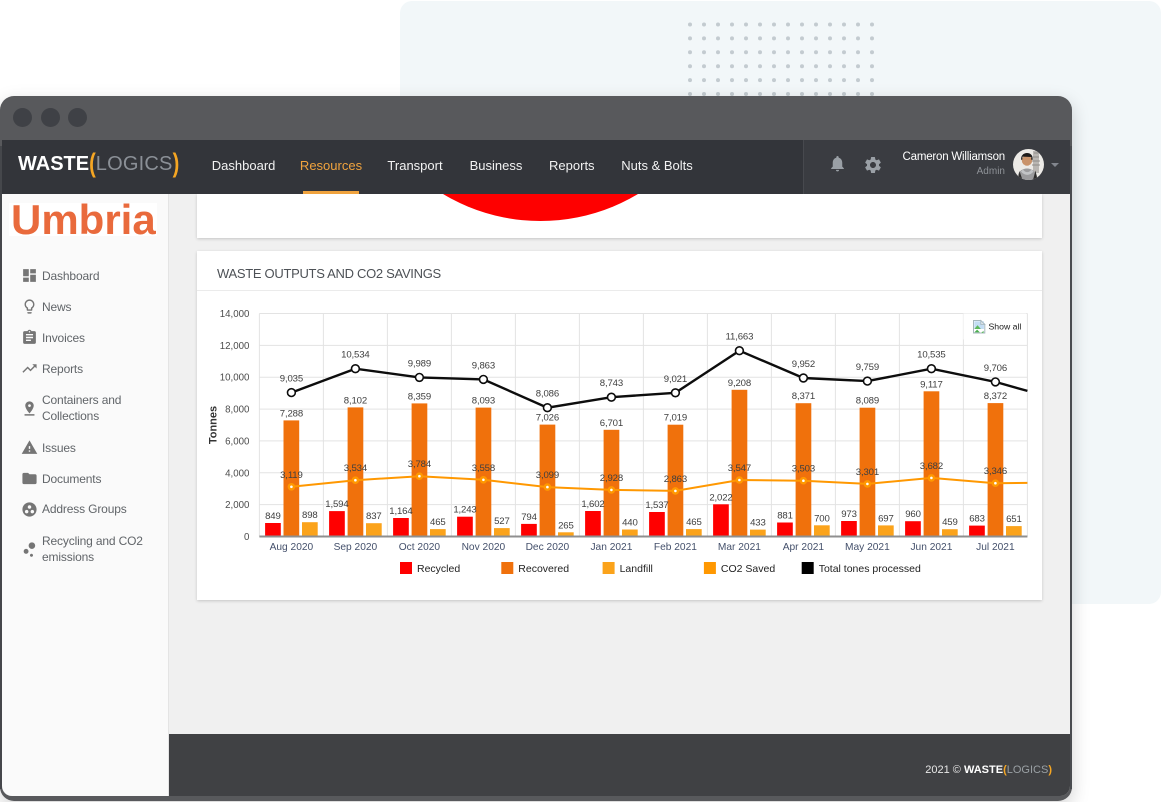 This screenshot has width=1162, height=802. Describe the element at coordinates (720, 497) in the screenshot. I see `svg-text: 2,022` at that location.